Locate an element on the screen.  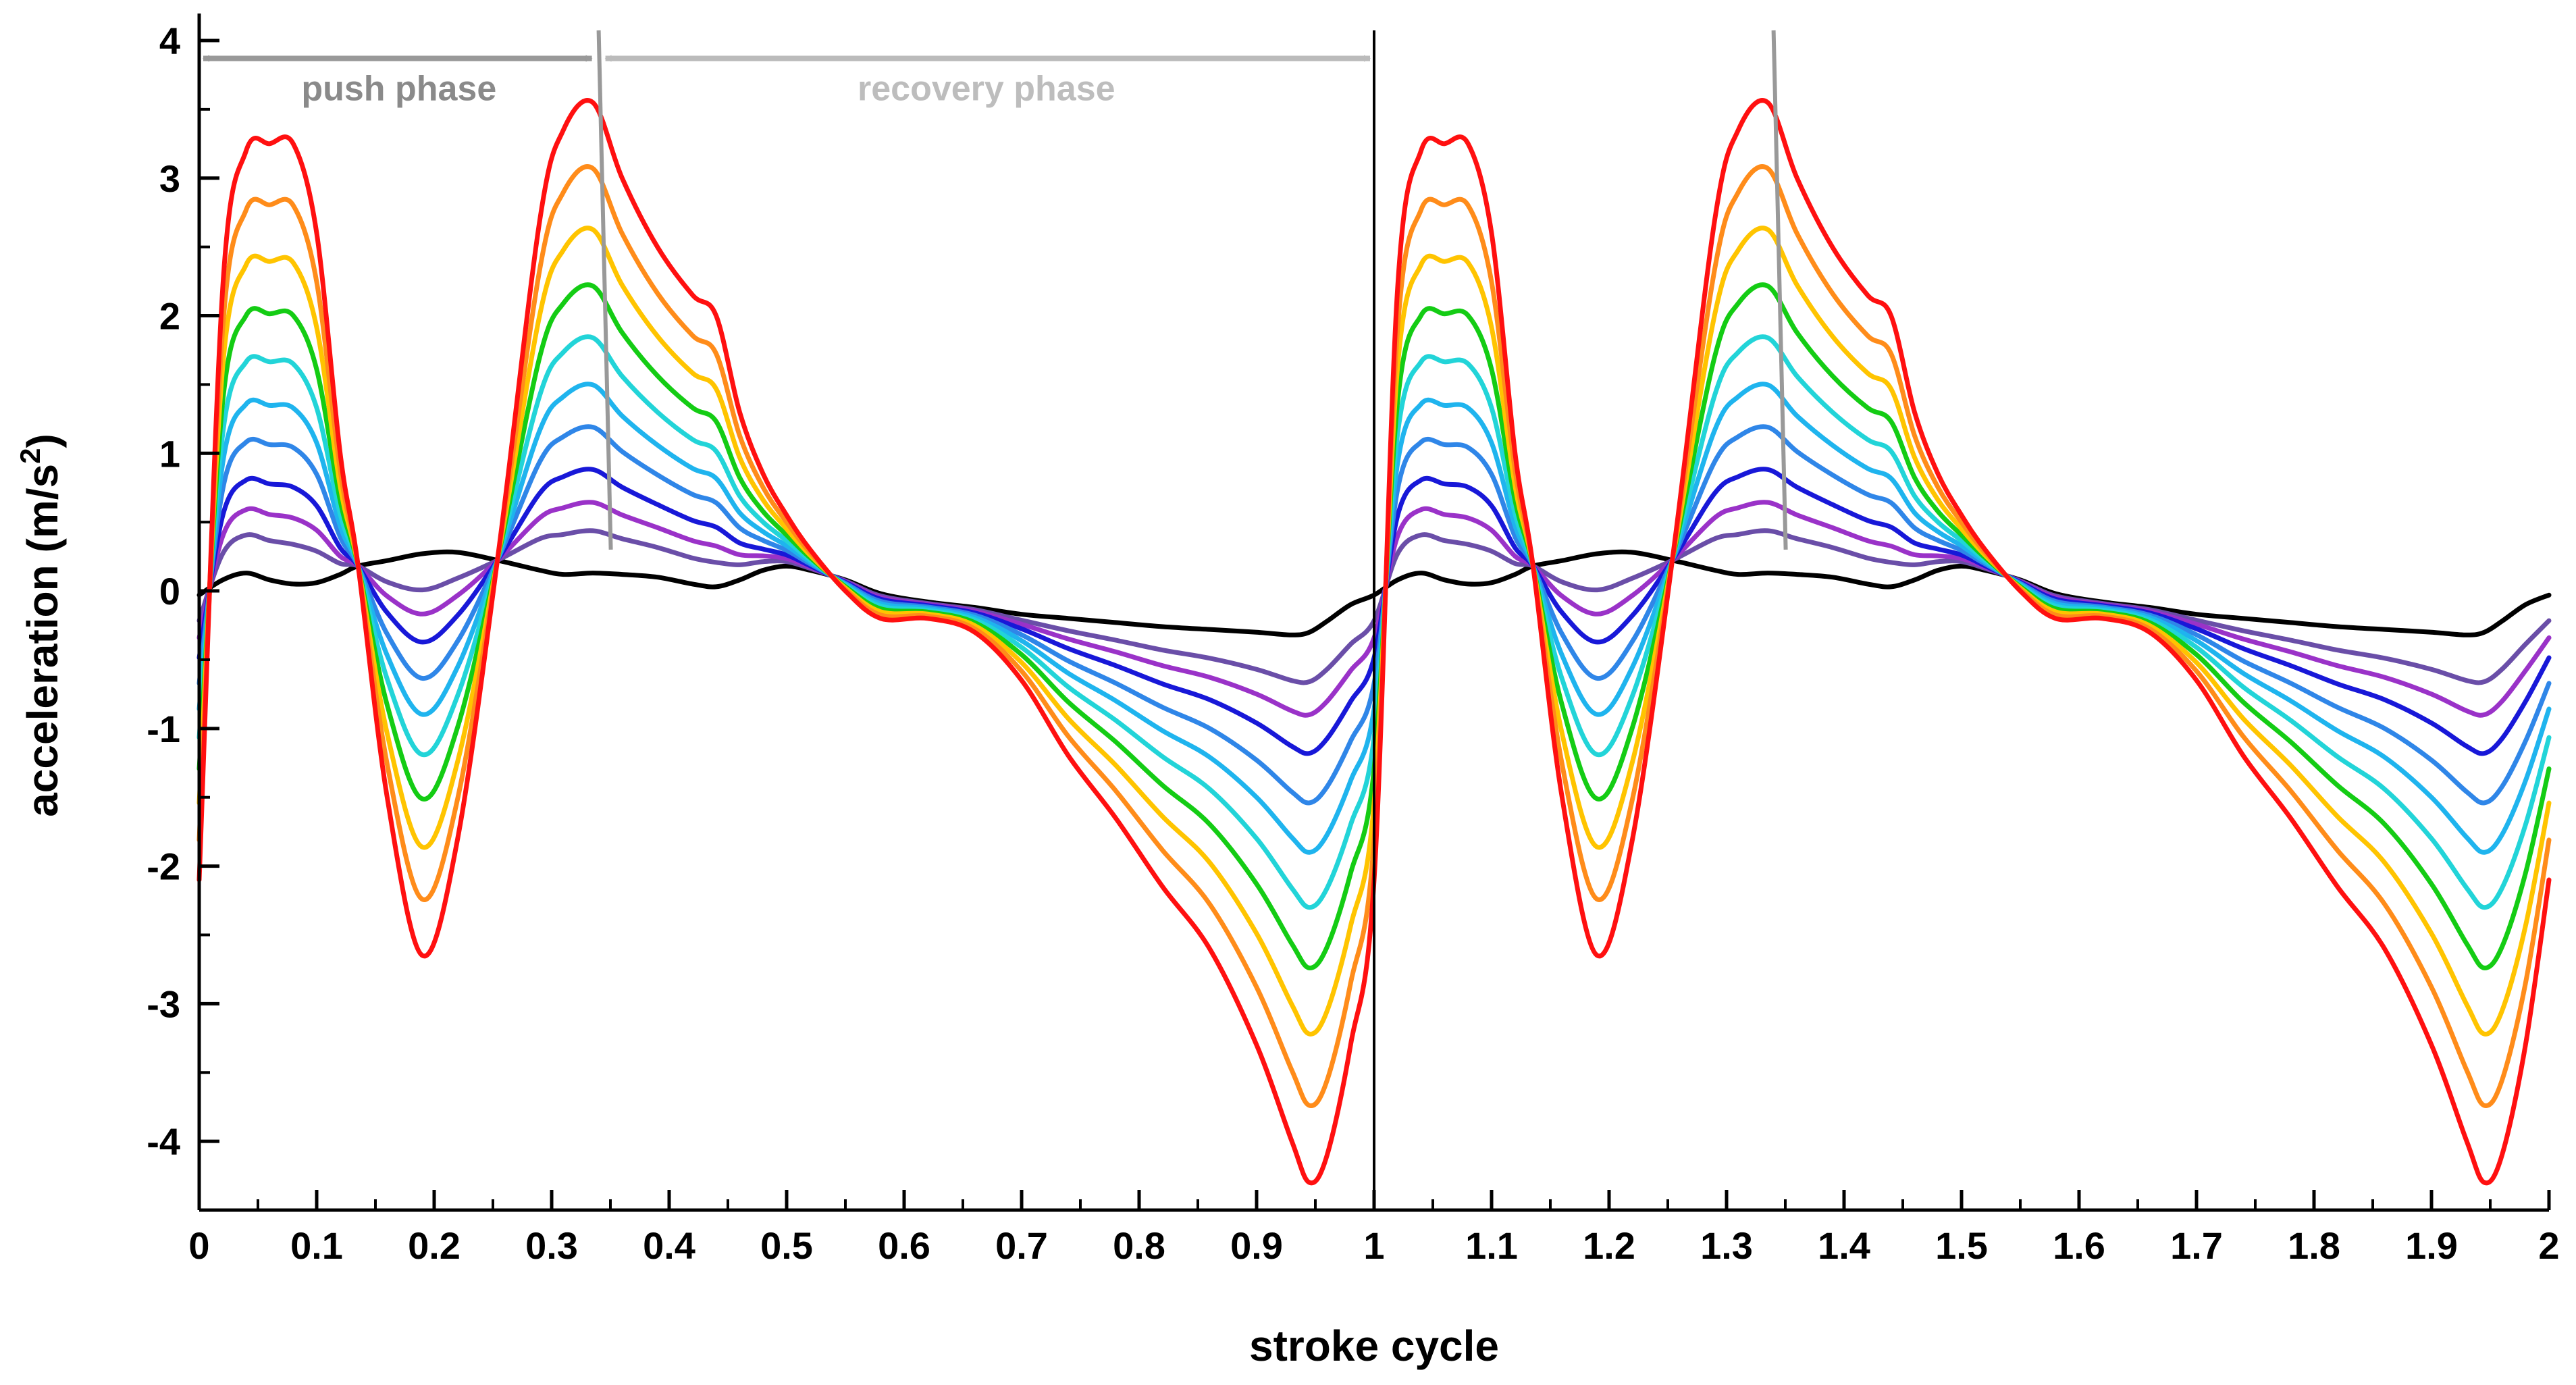
x-tick-label: 1.7 is located at coordinates (2196, 1245).